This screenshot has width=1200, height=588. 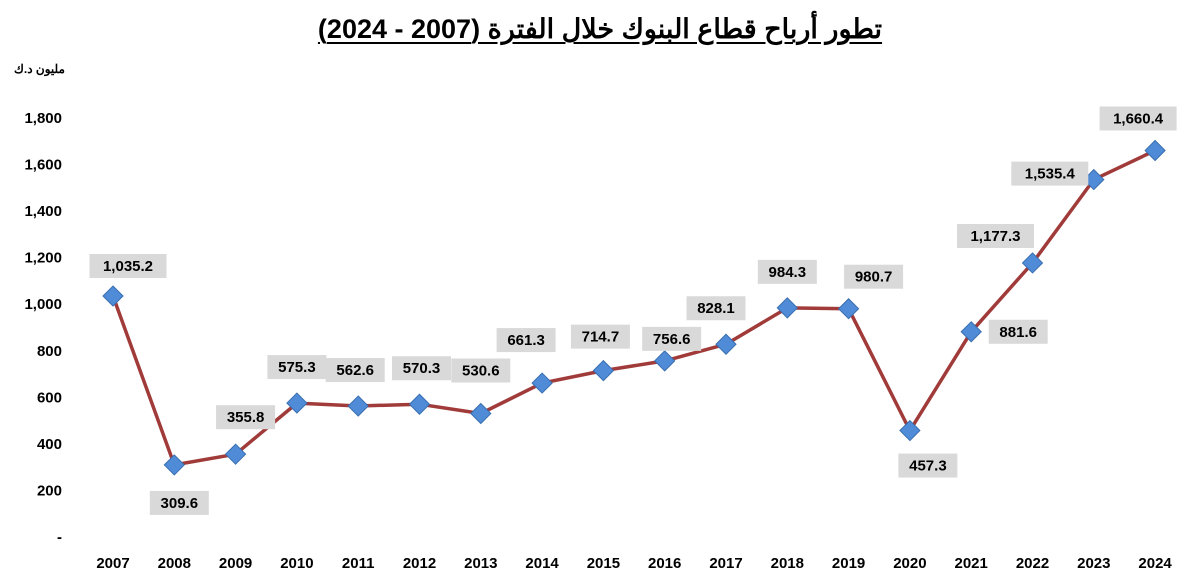 I want to click on data-label: 309.6, so click(x=179, y=502).